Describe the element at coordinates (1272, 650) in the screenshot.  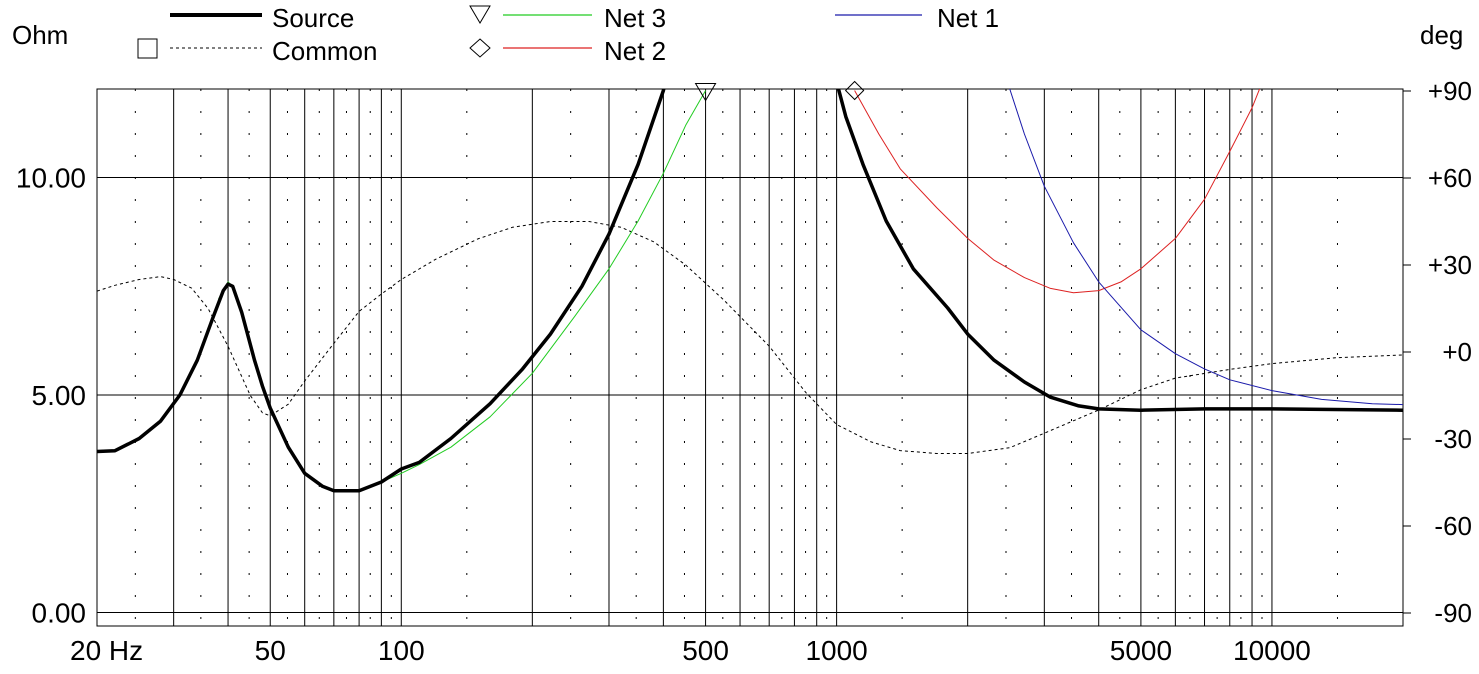
I see `x-tick-label: 10000` at that location.